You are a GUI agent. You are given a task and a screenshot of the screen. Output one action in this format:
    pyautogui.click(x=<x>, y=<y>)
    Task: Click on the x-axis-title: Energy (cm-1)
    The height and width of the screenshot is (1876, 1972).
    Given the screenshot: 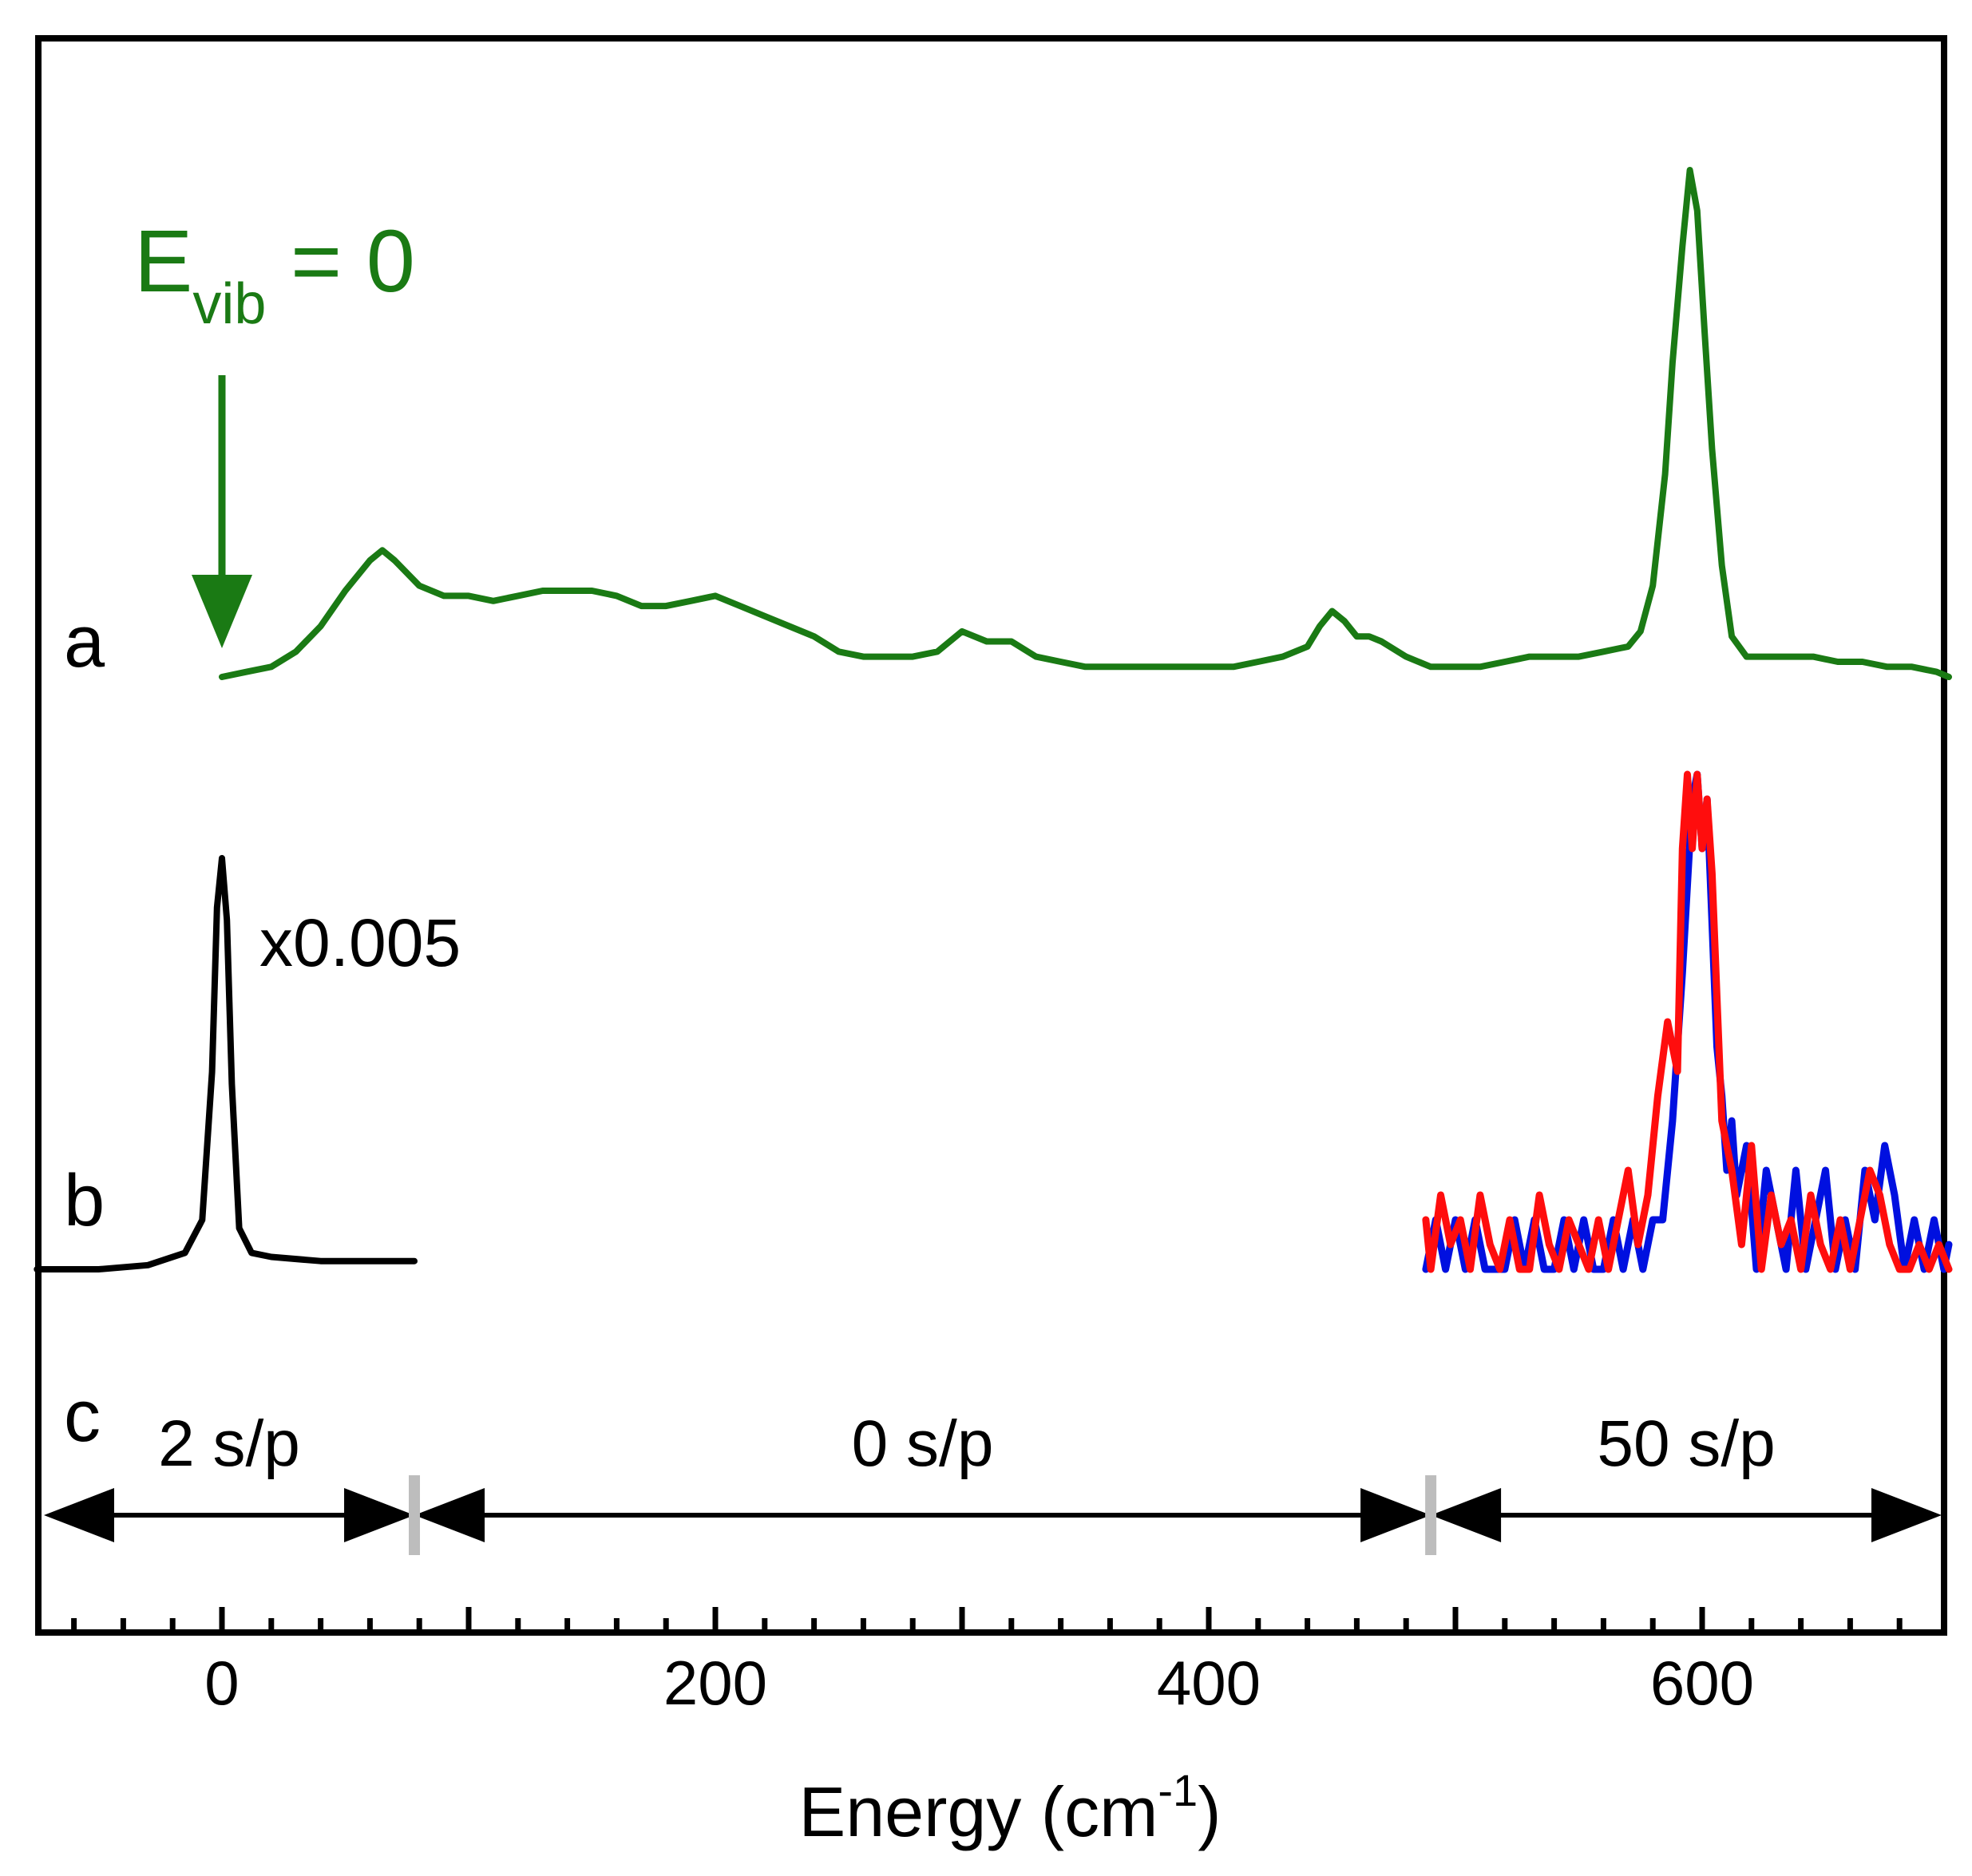 What is the action you would take?
    pyautogui.click(x=1010, y=1808)
    